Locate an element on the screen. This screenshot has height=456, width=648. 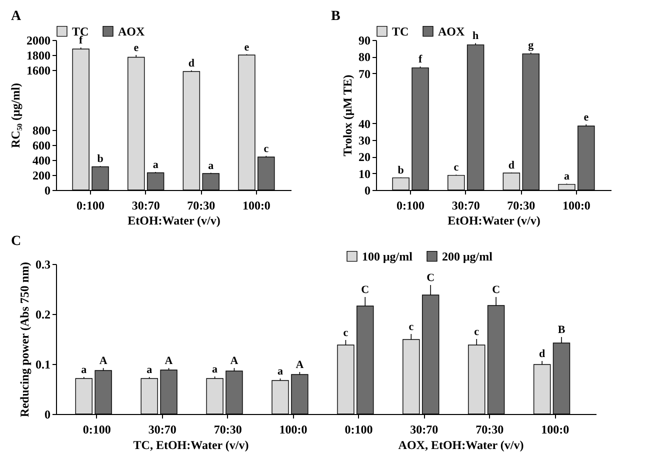
data-label: g is located at coordinates (531, 46).